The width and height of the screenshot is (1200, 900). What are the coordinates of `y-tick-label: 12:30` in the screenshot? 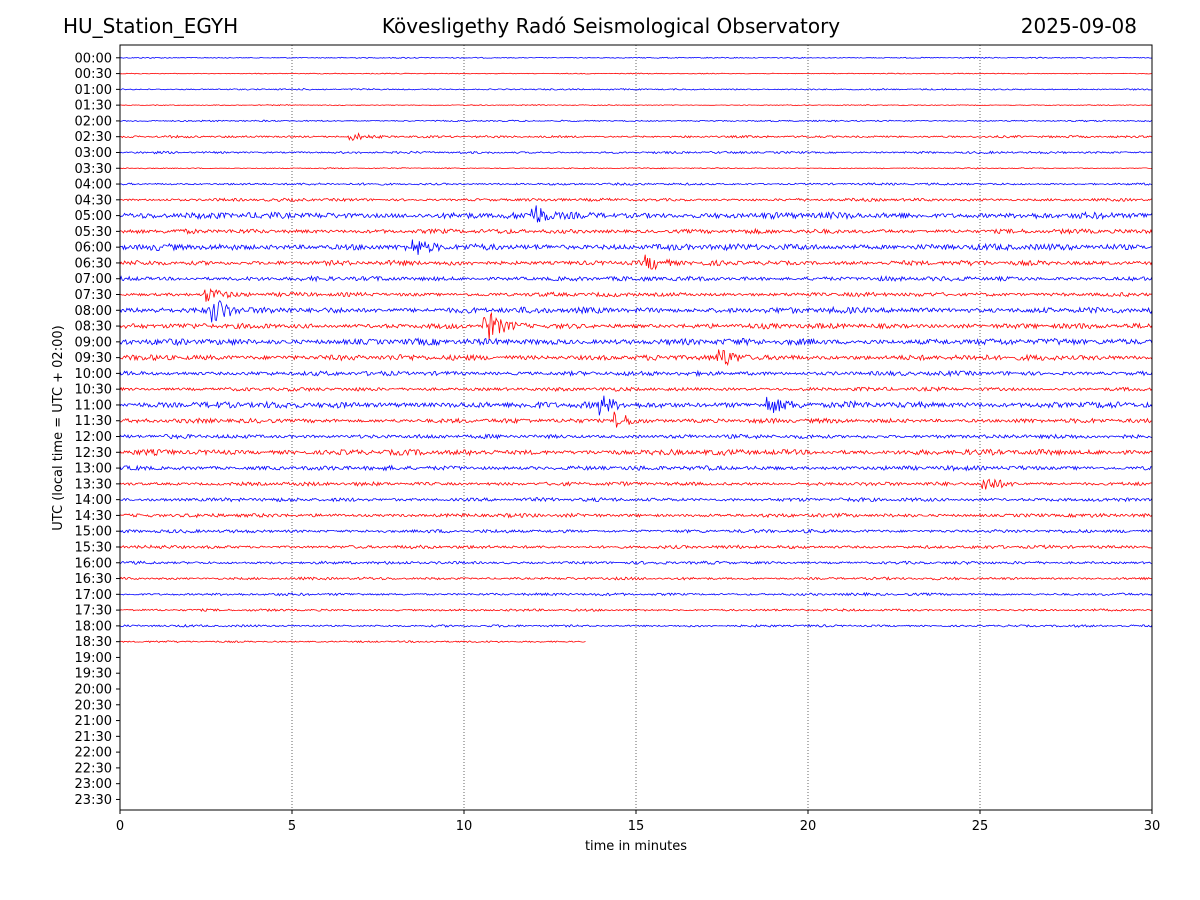 It's located at (93, 453).